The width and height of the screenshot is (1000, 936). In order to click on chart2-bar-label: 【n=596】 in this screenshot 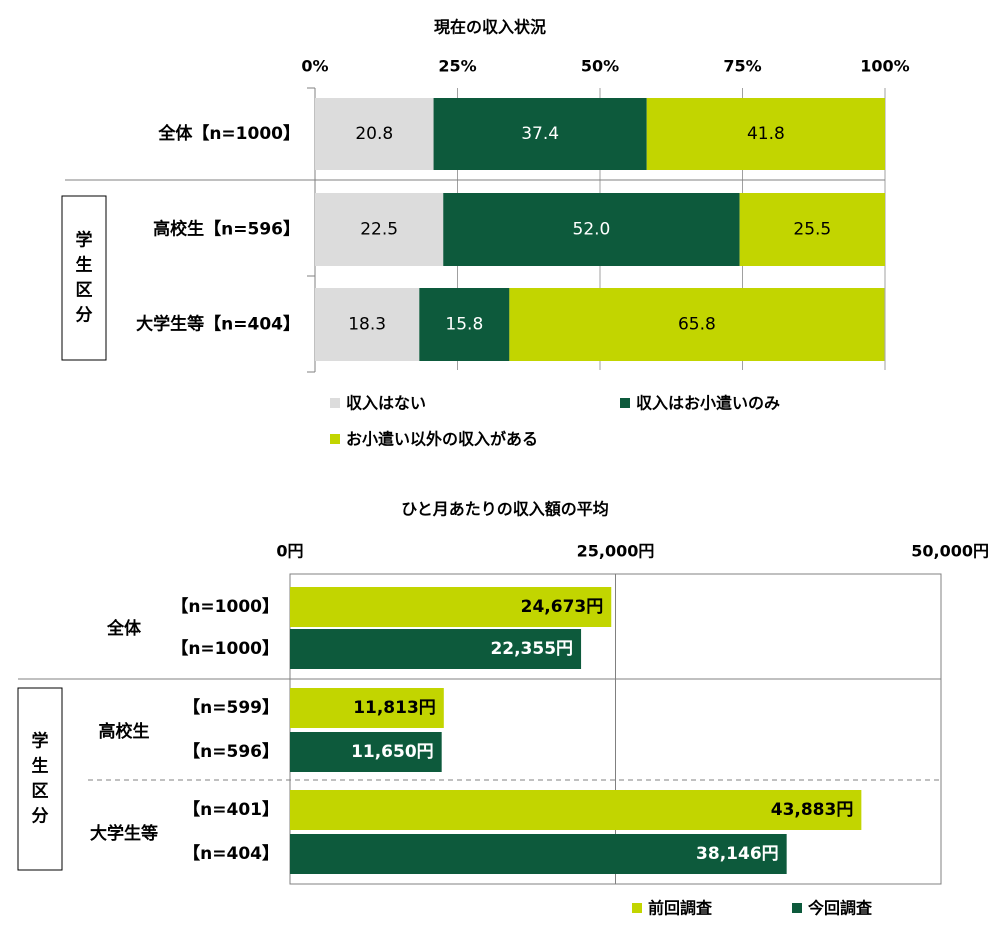, I will do `click(231, 751)`.